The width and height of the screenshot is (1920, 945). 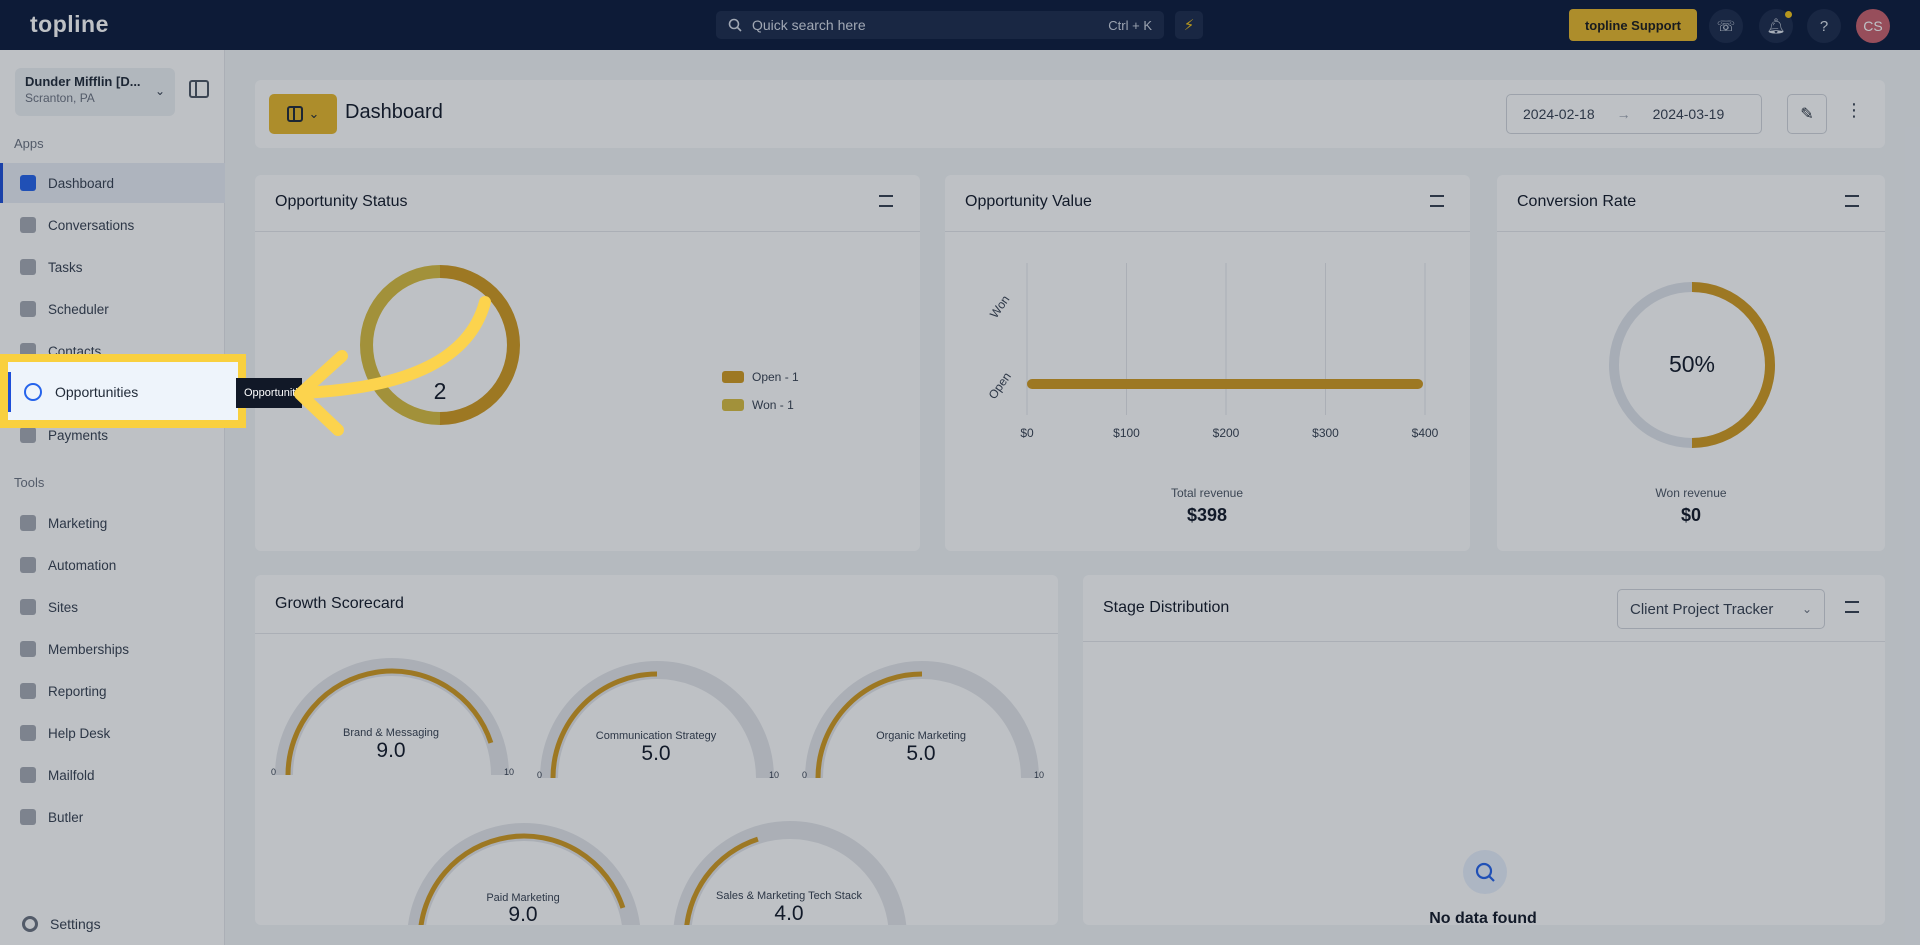 I want to click on tasks-icon, so click(x=28, y=267).